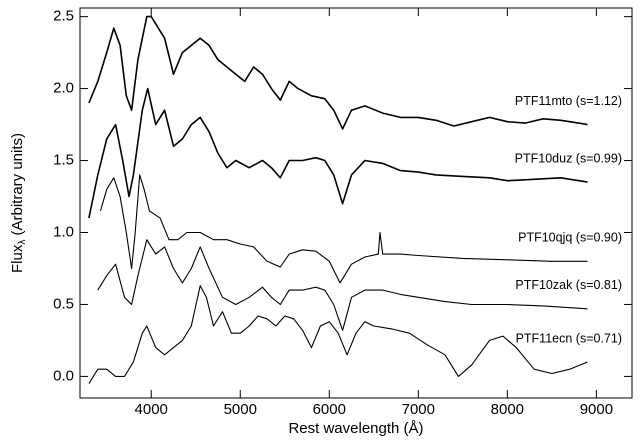  What do you see at coordinates (570, 238) in the screenshot?
I see `series-label: PTF10qjq (s=0.90)` at bounding box center [570, 238].